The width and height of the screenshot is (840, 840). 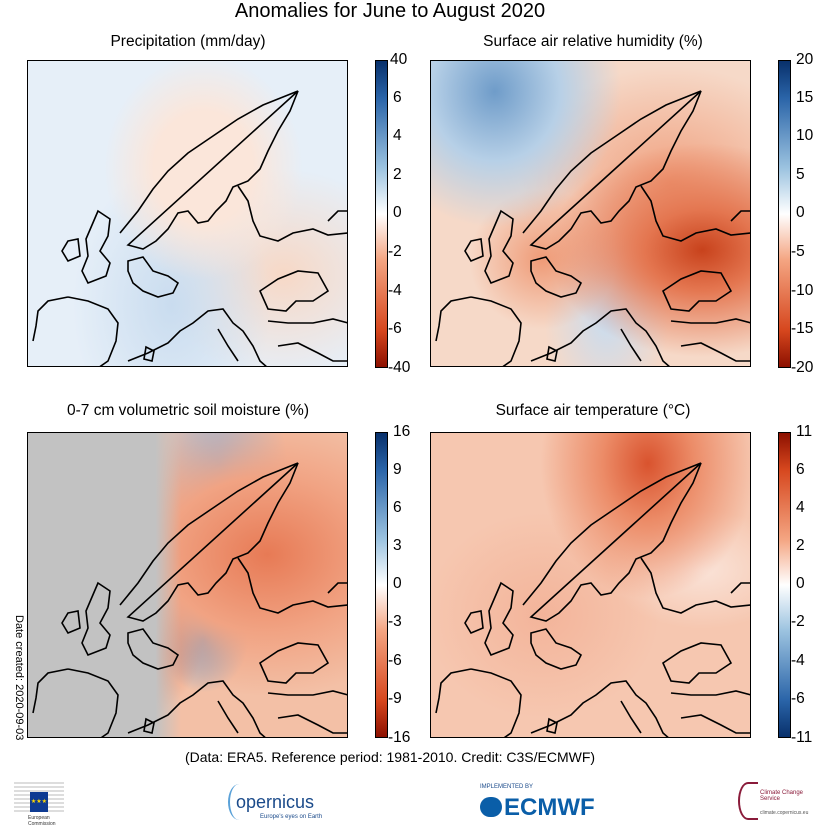 I want to click on c3s-thermometer-icon, so click(x=748, y=801).